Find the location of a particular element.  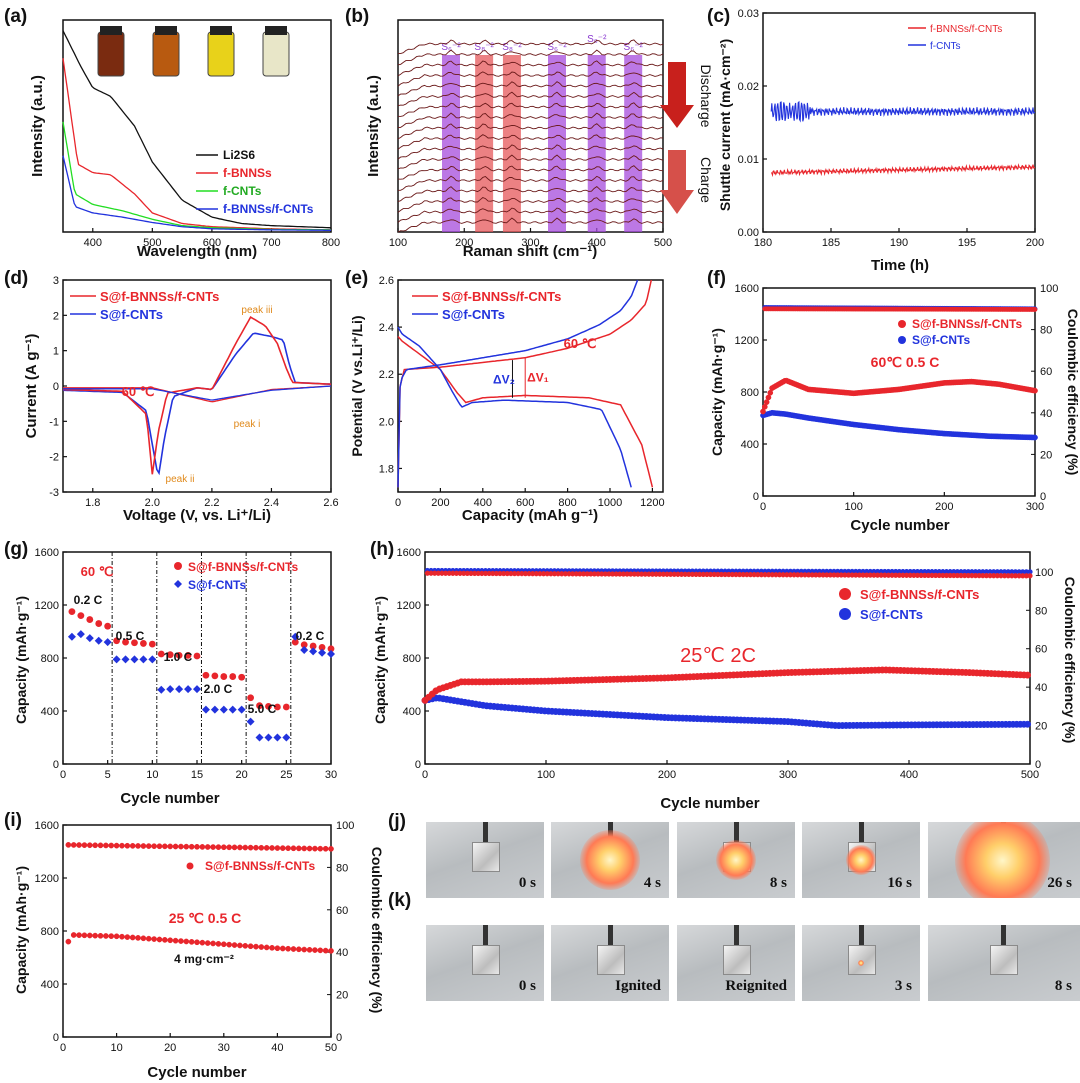

rate-label-0: 0.2 C is located at coordinates (88, 600).